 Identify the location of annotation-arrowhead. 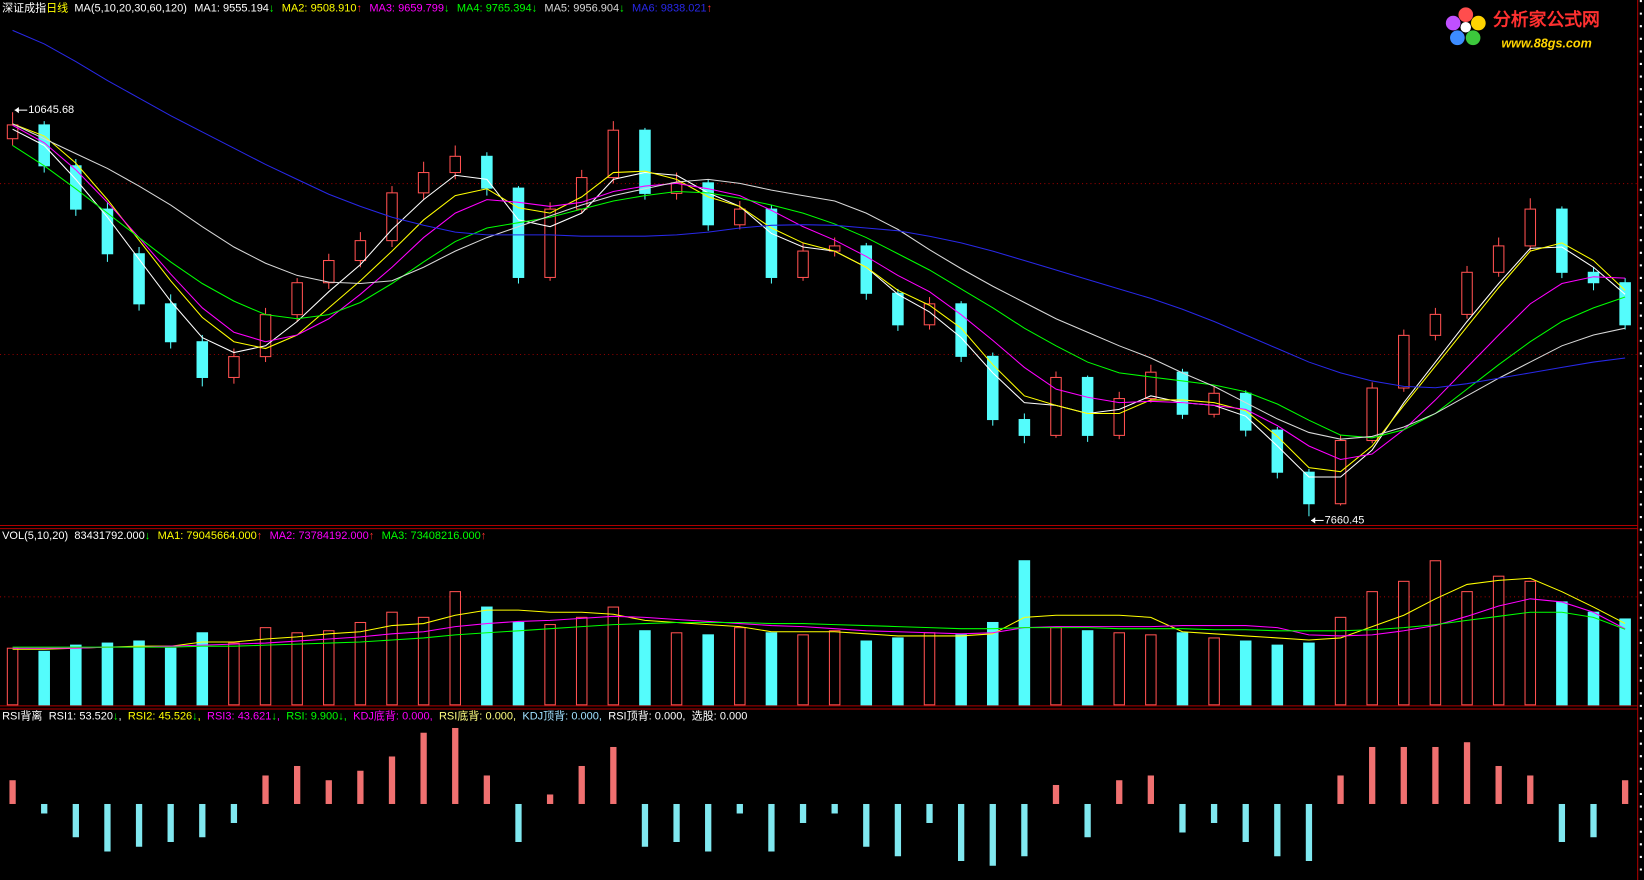
(1313, 520).